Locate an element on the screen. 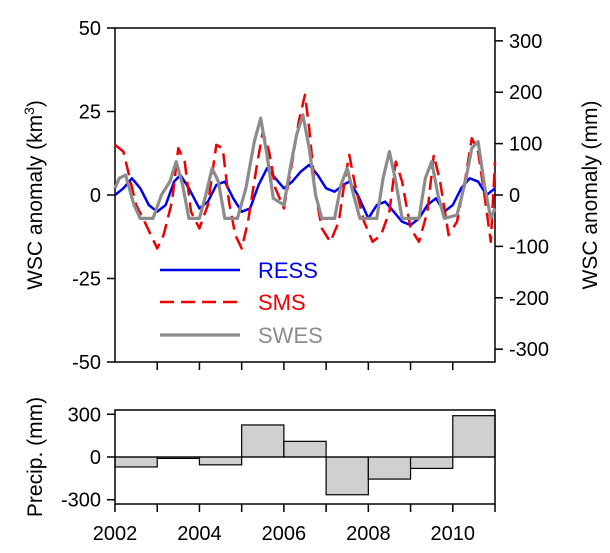 This screenshot has height=553, width=610. y-tick-label-left: 50 is located at coordinates (90, 29).